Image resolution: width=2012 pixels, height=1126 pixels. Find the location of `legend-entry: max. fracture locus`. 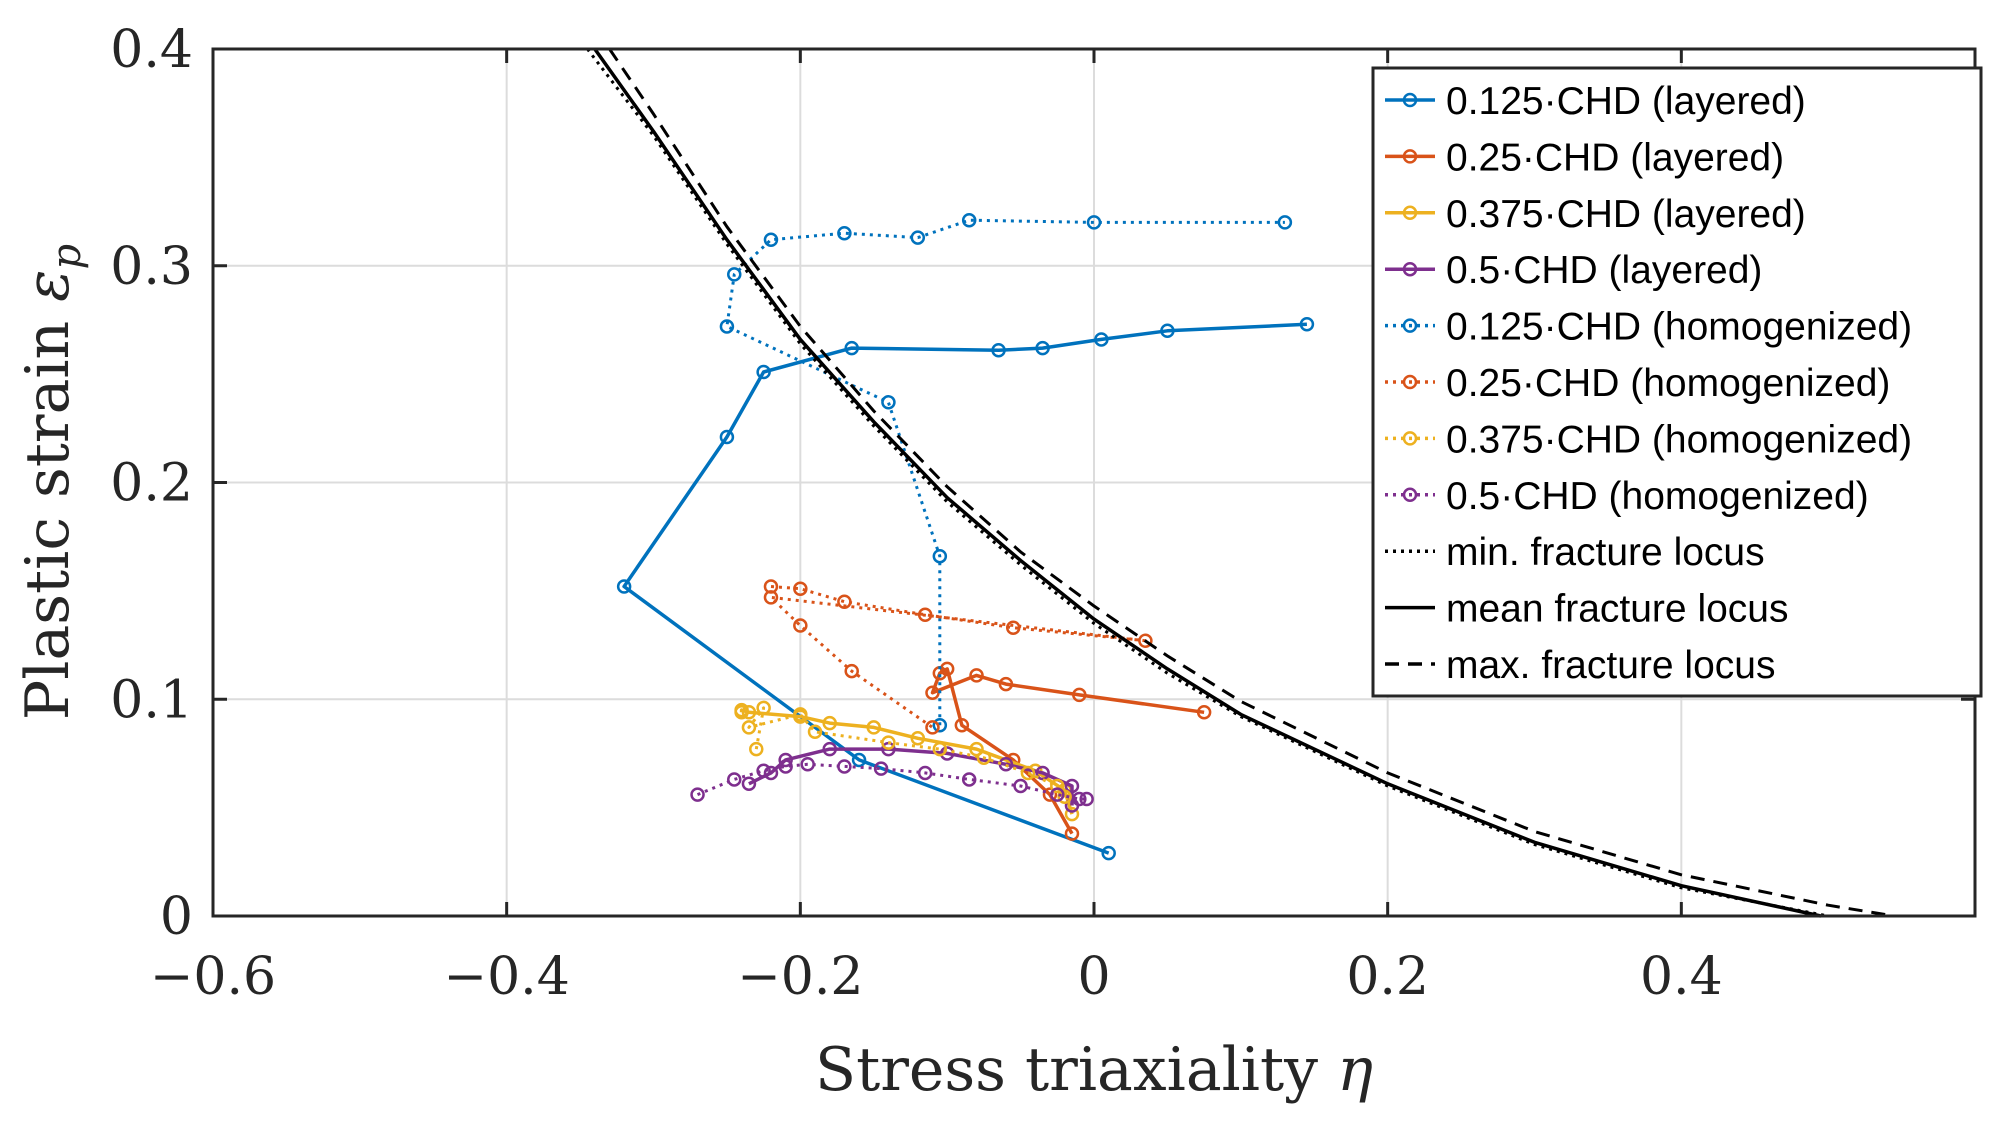

legend-entry: max. fracture locus is located at coordinates (1580, 665).